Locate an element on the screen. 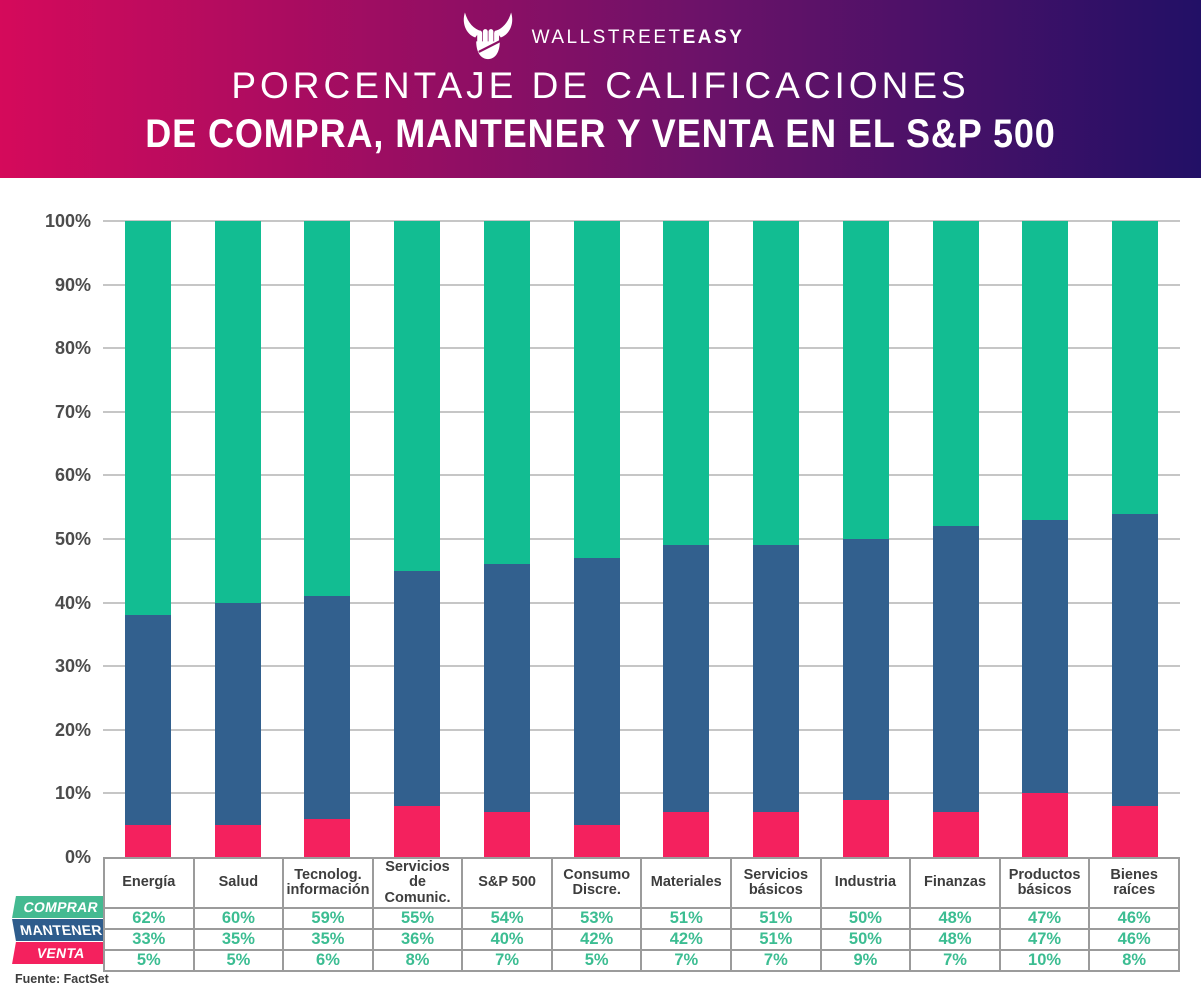 The height and width of the screenshot is (1008, 1201). y-tick-label-30: 30% is located at coordinates (72, 666).